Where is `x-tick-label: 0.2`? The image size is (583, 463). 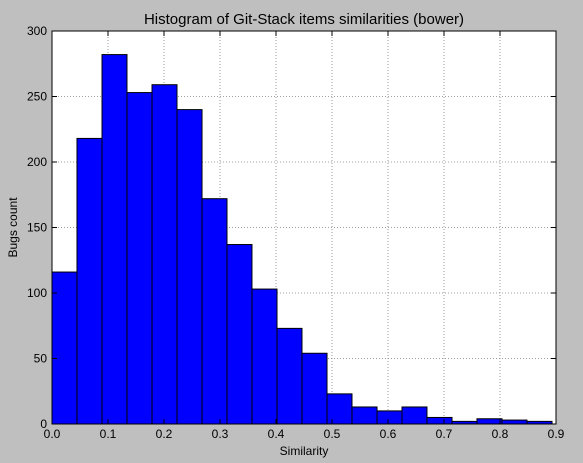 x-tick-label: 0.2 is located at coordinates (164, 434).